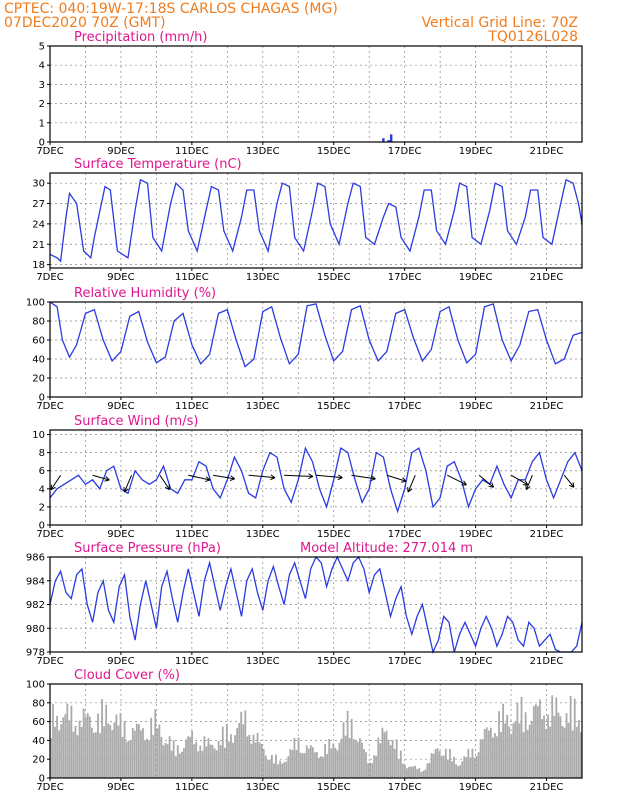 This screenshot has height=800, width=618. What do you see at coordinates (38, 703) in the screenshot?
I see `cloud-cover-ytick-label: 80` at bounding box center [38, 703].